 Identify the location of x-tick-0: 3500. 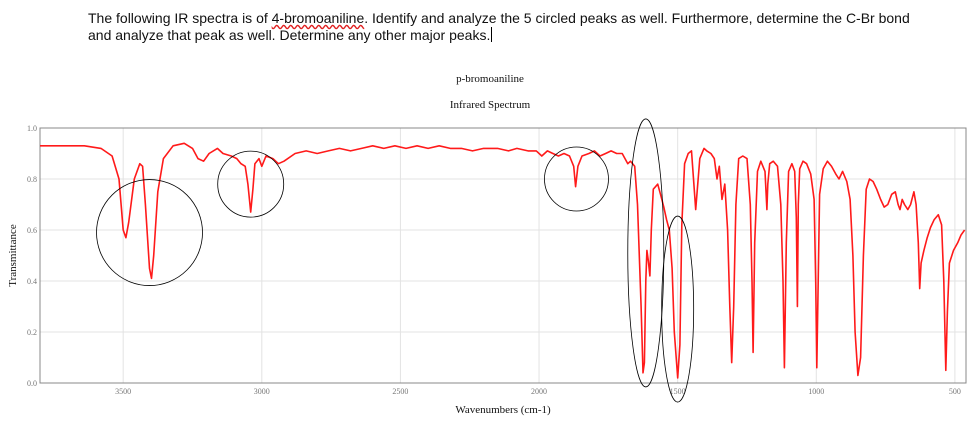
(123, 391).